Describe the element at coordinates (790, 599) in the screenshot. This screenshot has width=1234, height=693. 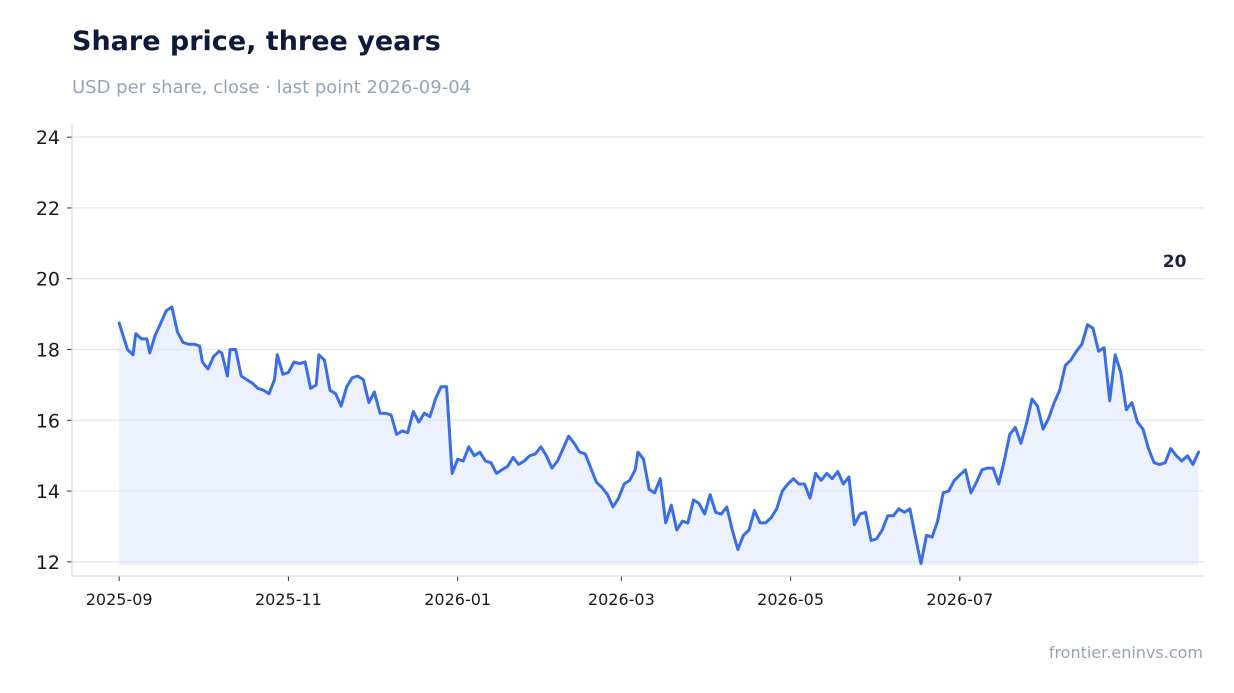
I see `tick-label-x: 2026-05` at that location.